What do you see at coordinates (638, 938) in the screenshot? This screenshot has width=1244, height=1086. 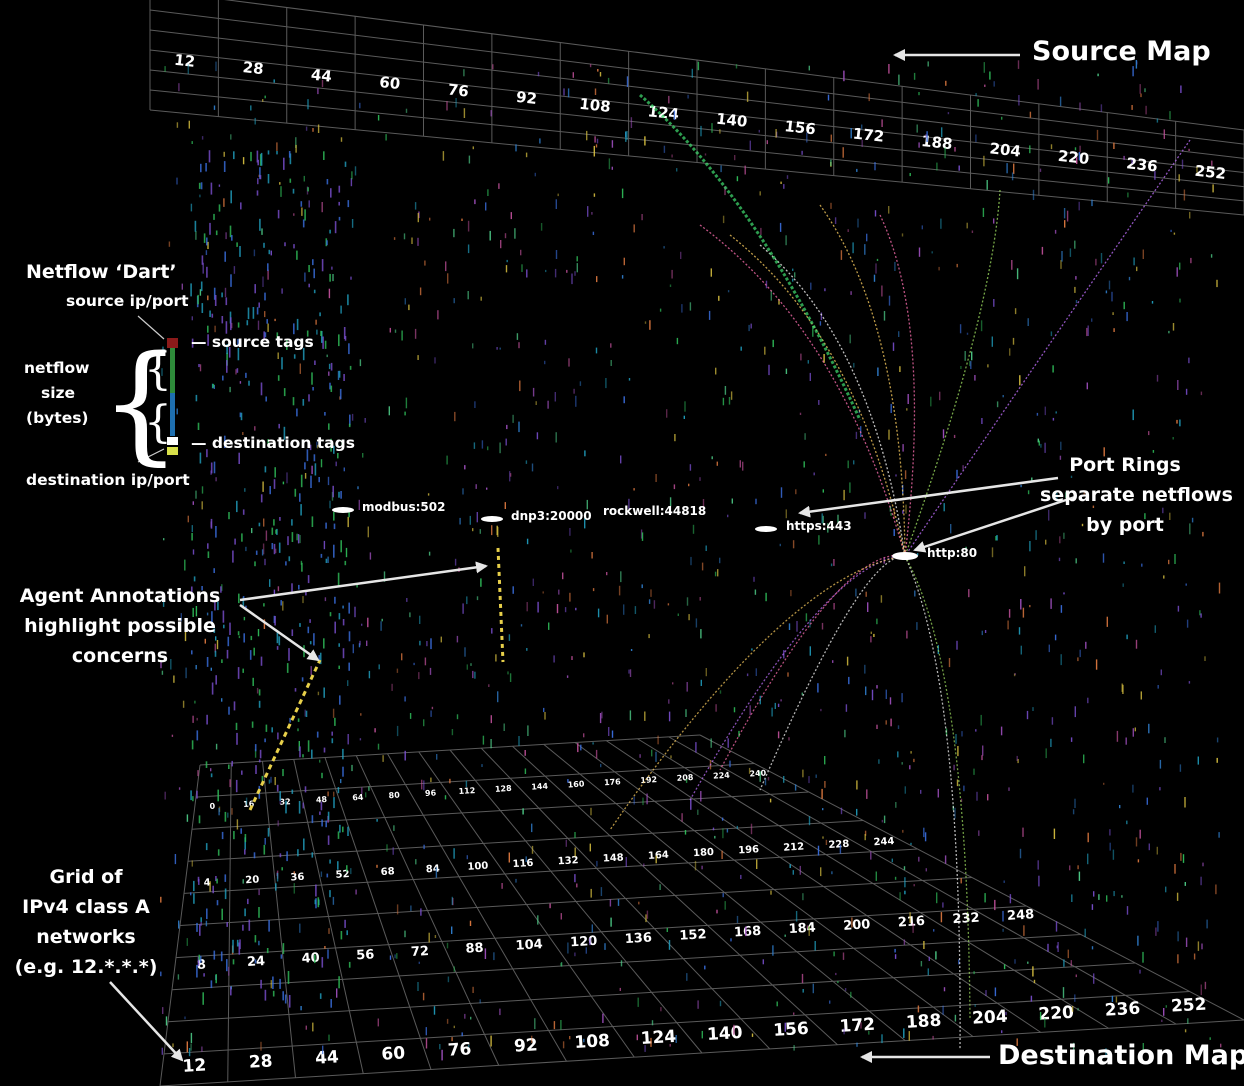 I see `dest-grid-row2-label: 136` at bounding box center [638, 938].